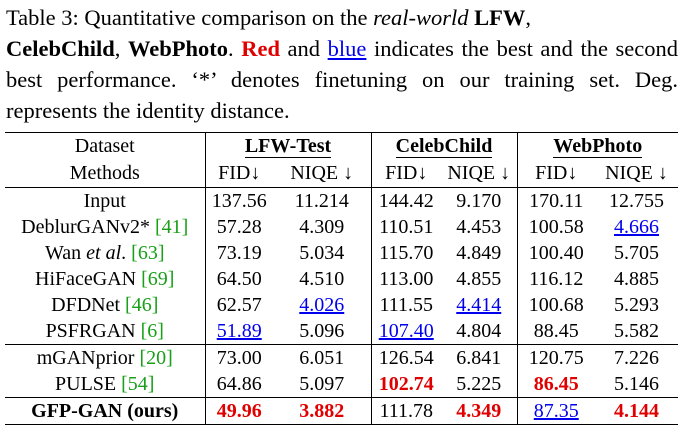 The height and width of the screenshot is (445, 683). I want to click on value-cell: 73.19, so click(239, 253).